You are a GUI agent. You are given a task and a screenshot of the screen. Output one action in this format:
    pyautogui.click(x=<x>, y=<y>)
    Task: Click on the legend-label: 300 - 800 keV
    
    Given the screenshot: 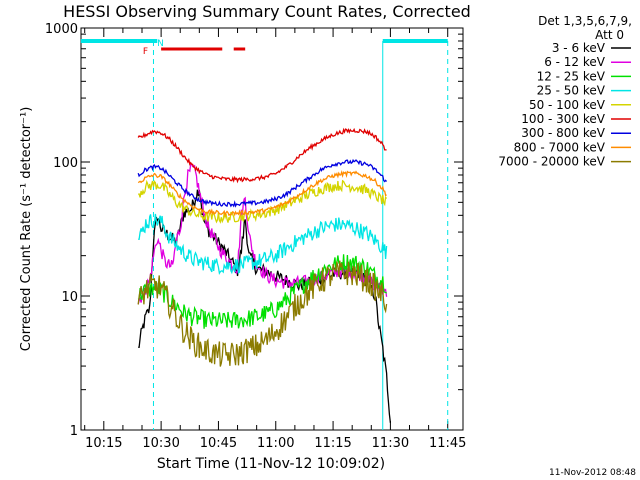 What is the action you would take?
    pyautogui.click(x=563, y=133)
    